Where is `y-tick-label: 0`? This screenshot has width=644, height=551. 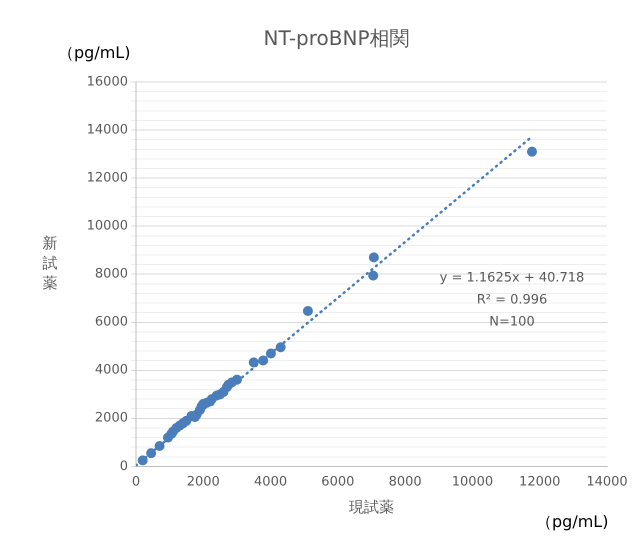 y-tick-label: 0 is located at coordinates (124, 466).